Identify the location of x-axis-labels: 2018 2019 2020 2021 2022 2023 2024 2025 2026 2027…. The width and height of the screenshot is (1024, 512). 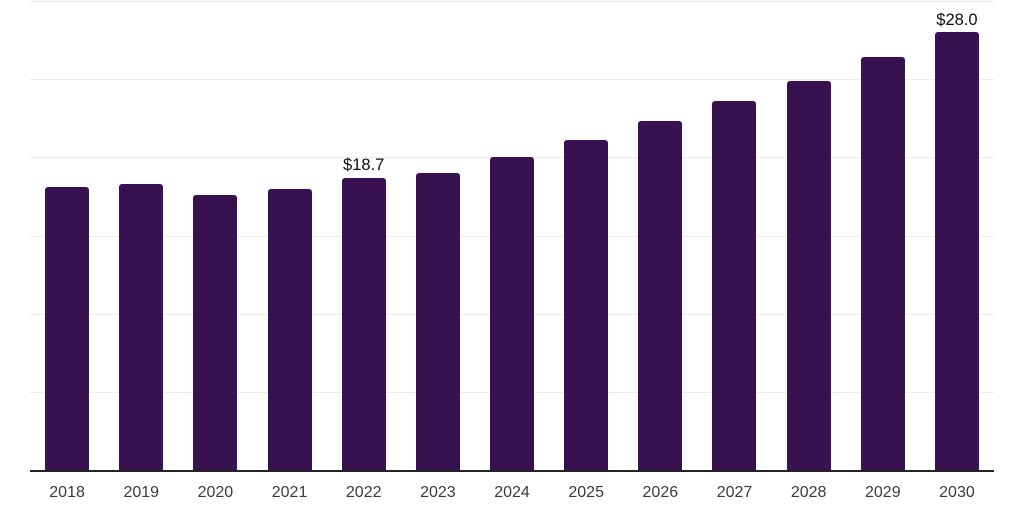
(512, 492).